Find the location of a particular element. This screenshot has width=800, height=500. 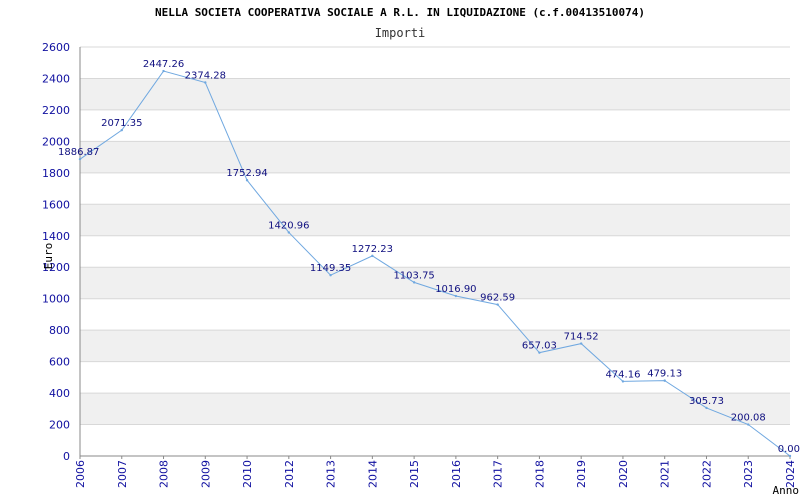

x-tick-label: 2015 is located at coordinates (414, 474).